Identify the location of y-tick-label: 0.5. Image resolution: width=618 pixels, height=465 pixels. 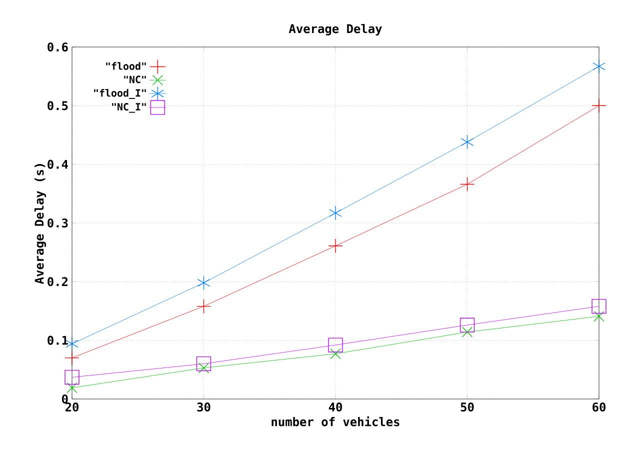
(58, 105).